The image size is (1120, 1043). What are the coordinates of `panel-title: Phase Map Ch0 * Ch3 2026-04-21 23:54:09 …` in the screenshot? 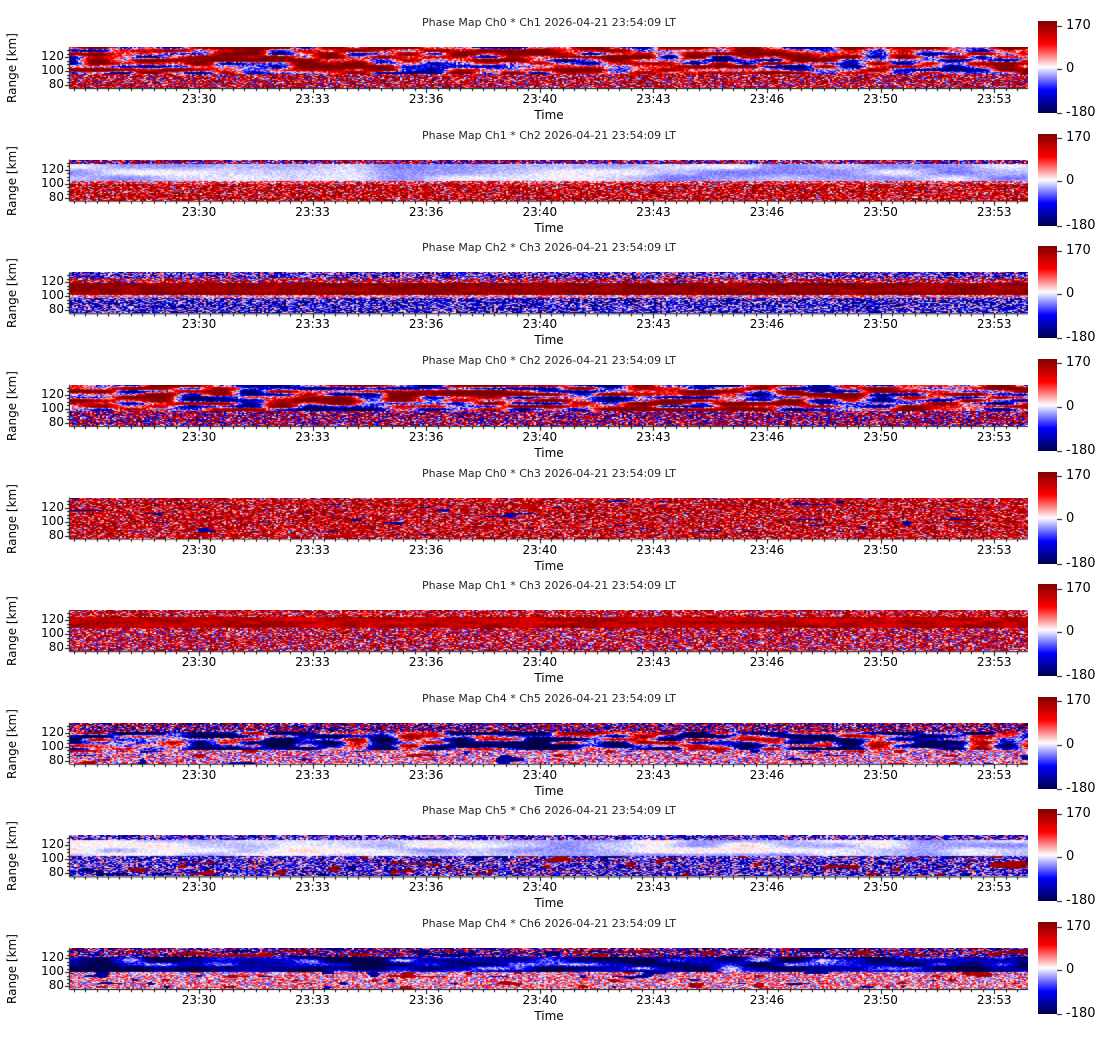 It's located at (549, 473).